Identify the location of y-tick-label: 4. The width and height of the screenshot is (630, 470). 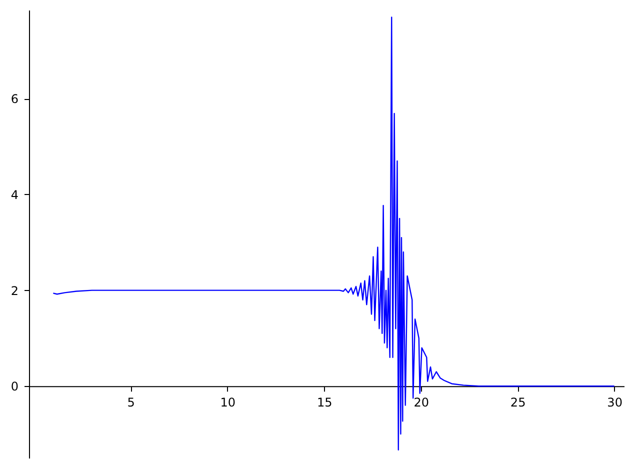
(14, 195).